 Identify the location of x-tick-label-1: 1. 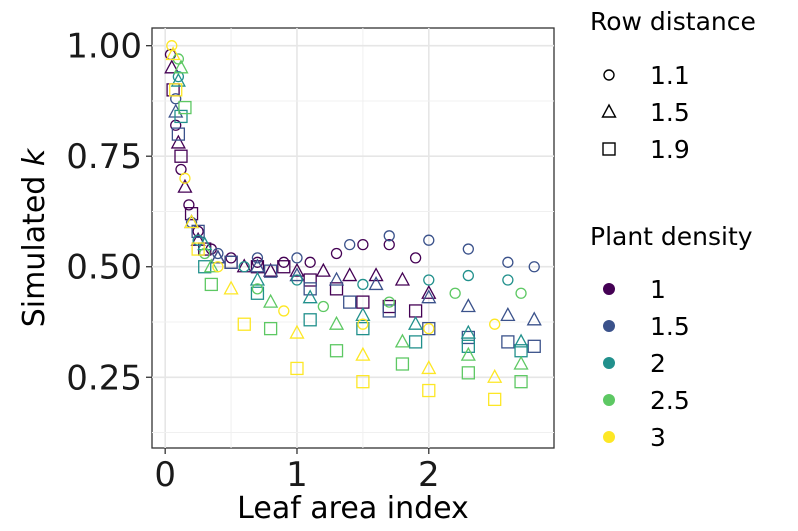
(297, 475).